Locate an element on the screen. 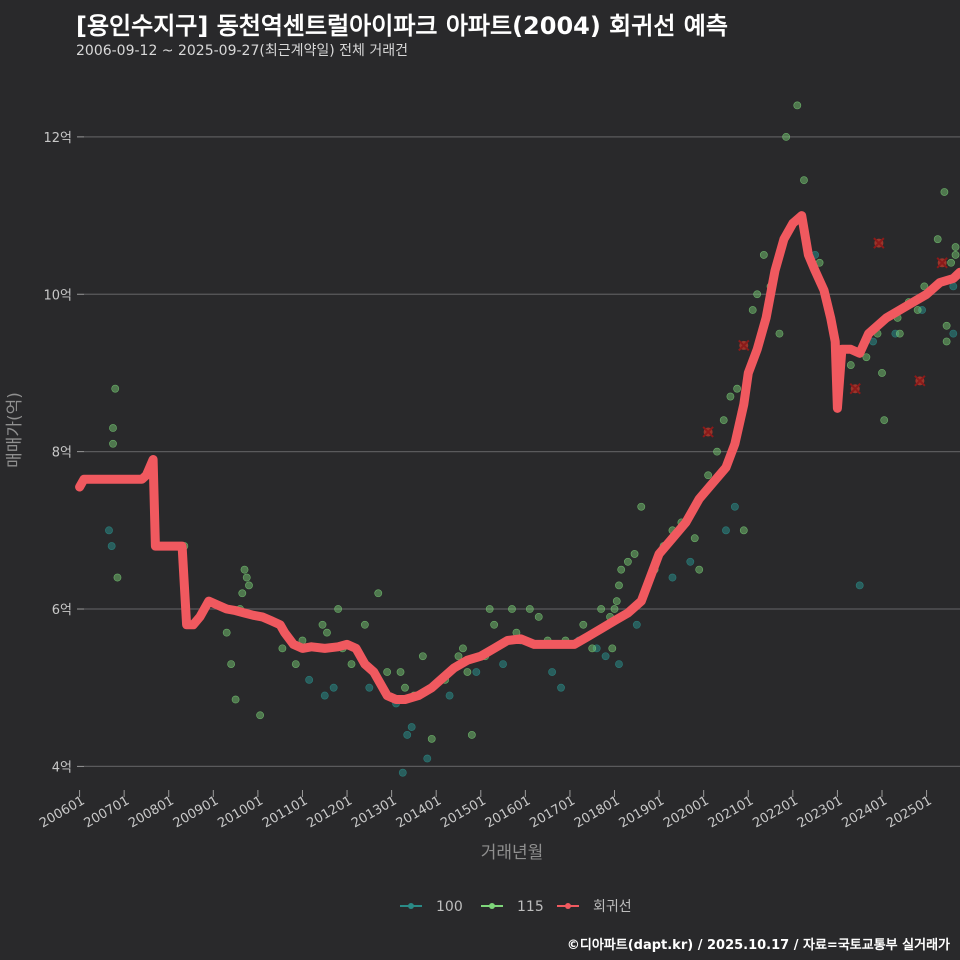 Image resolution: width=960 pixels, height=960 pixels. x-tick-label: 202501 is located at coordinates (909, 812).